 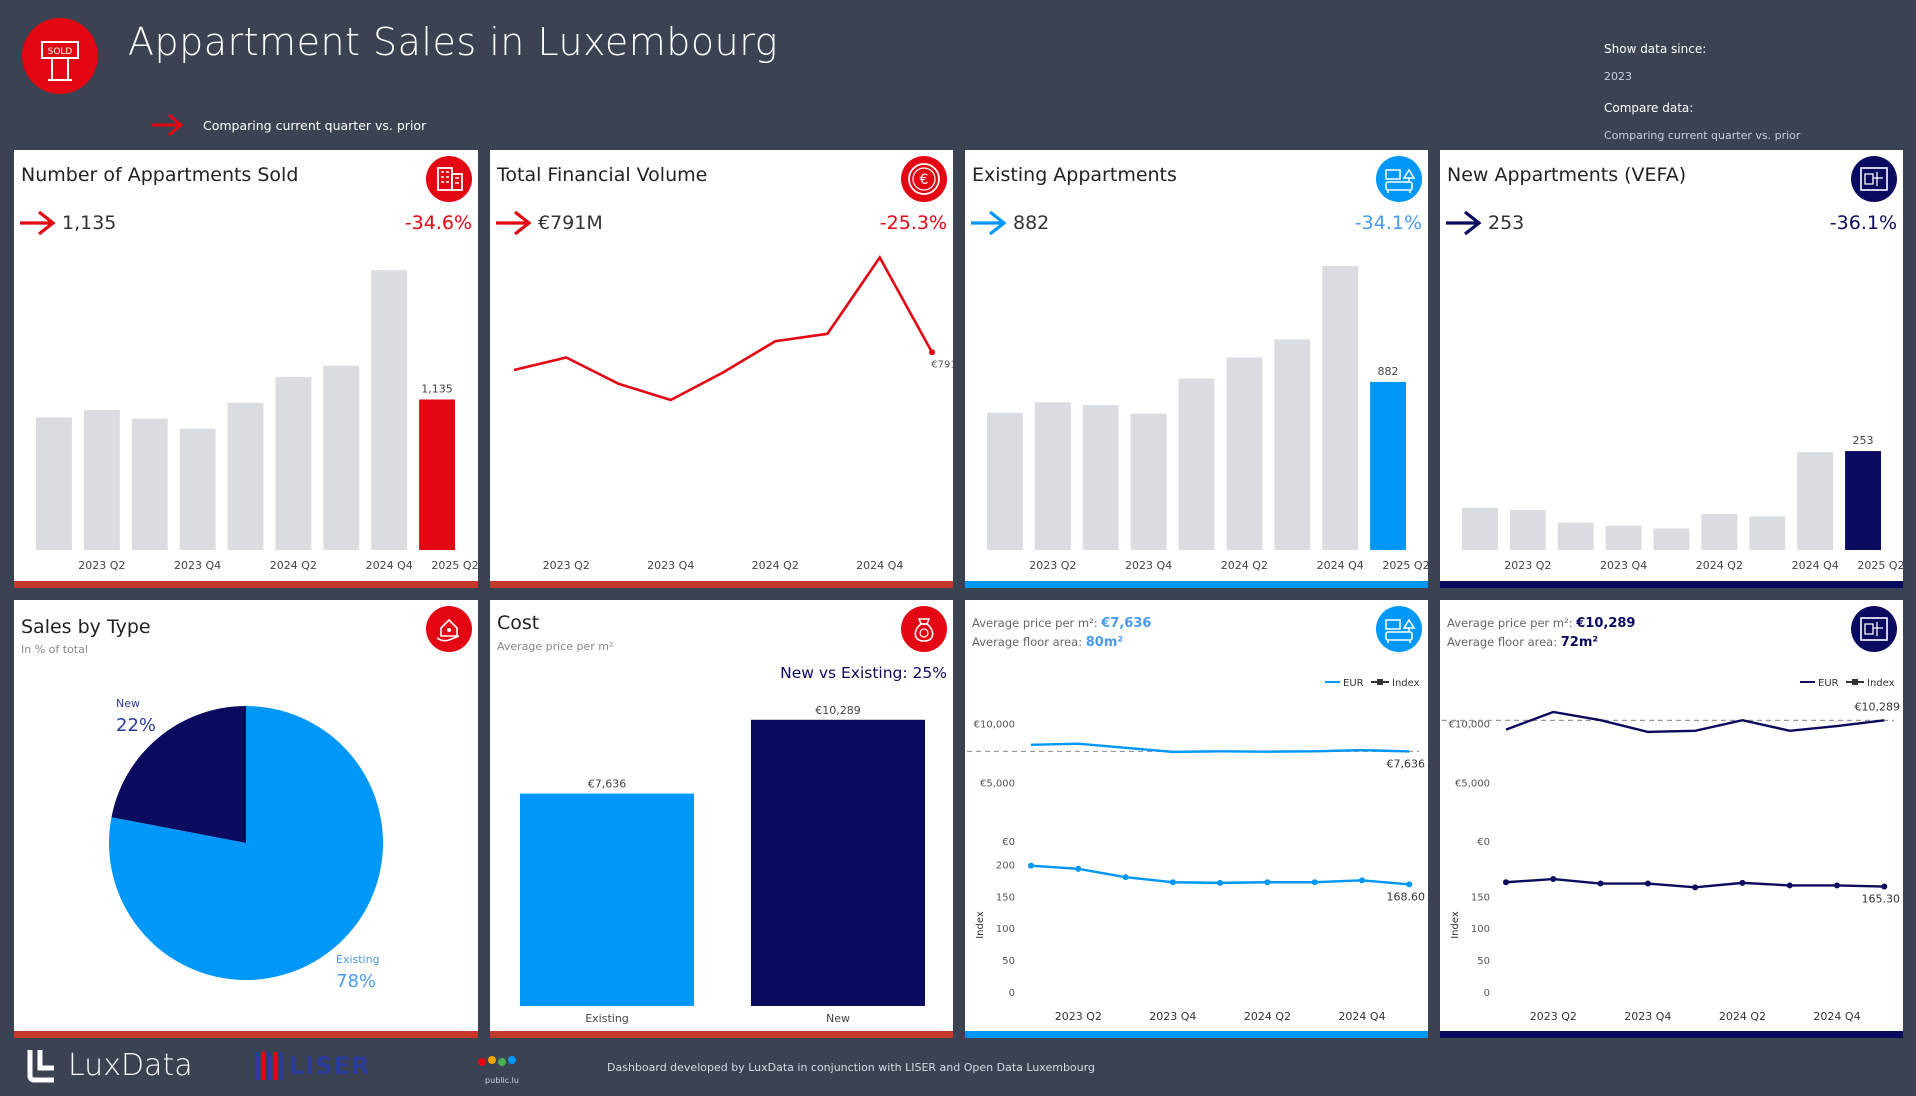 I want to click on since-filter-label: Show data since:, so click(x=1655, y=49).